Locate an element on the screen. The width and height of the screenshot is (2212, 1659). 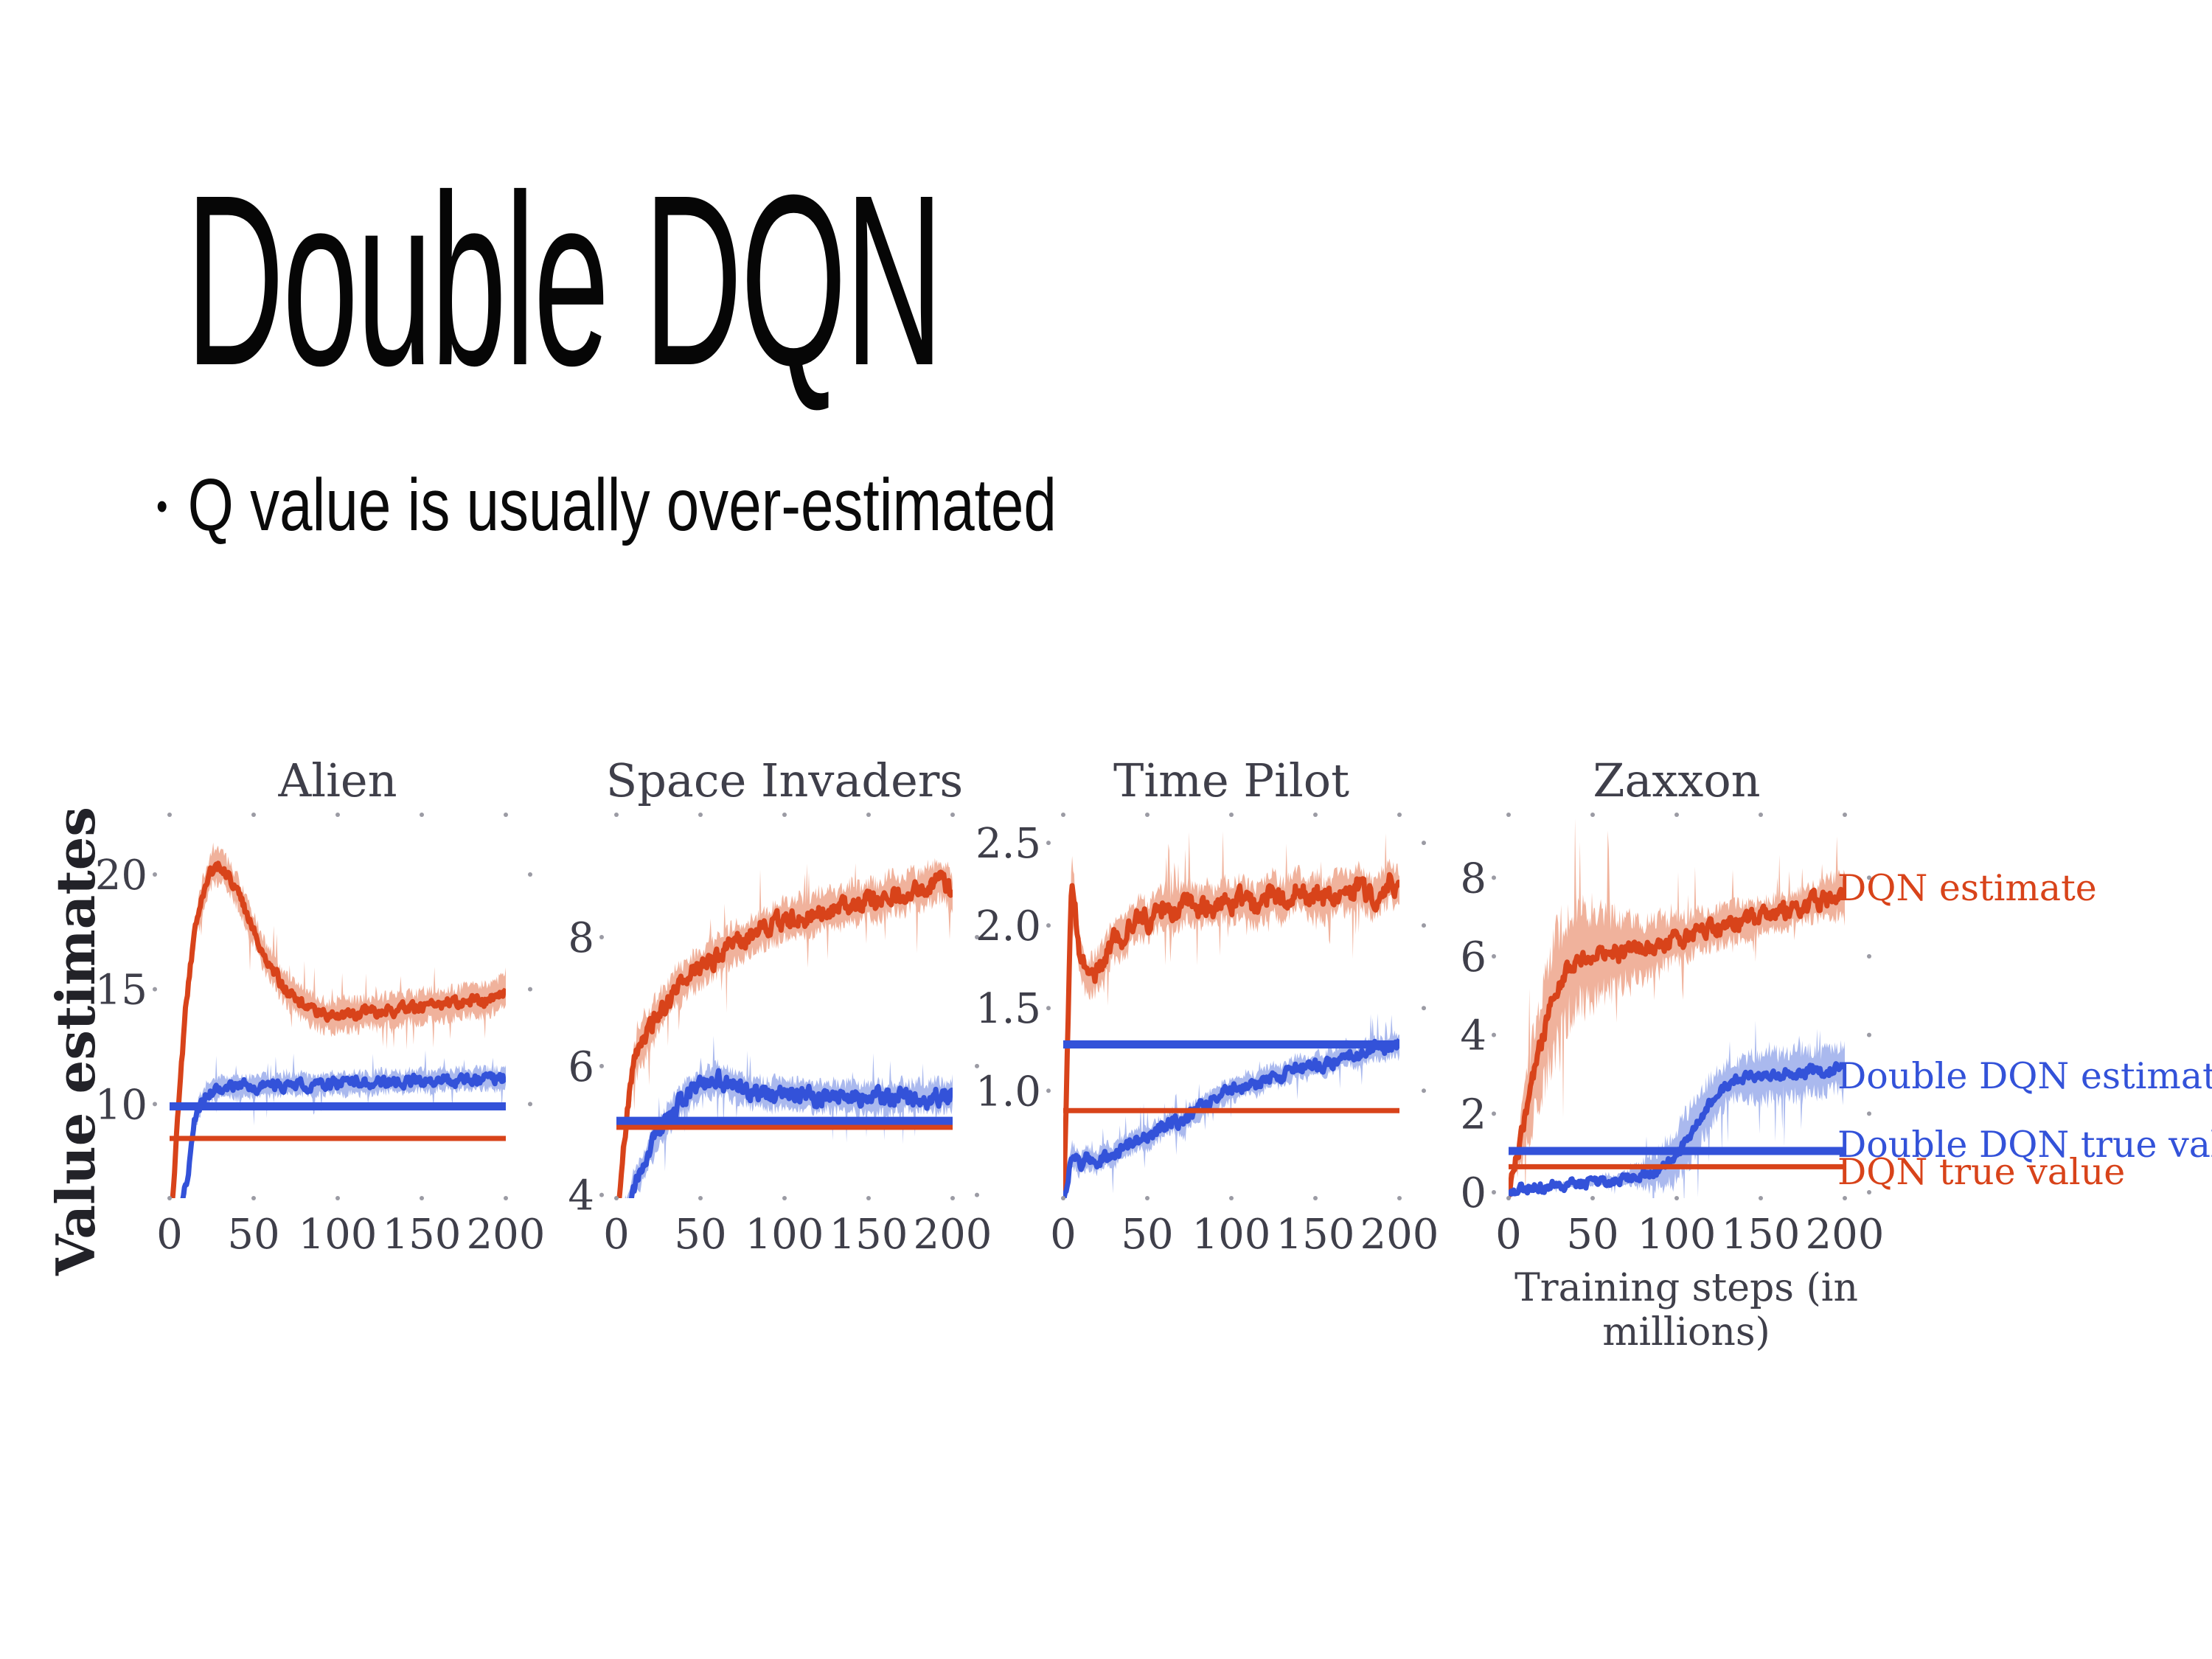
chart-title-alien: Alien is located at coordinates (337, 780).